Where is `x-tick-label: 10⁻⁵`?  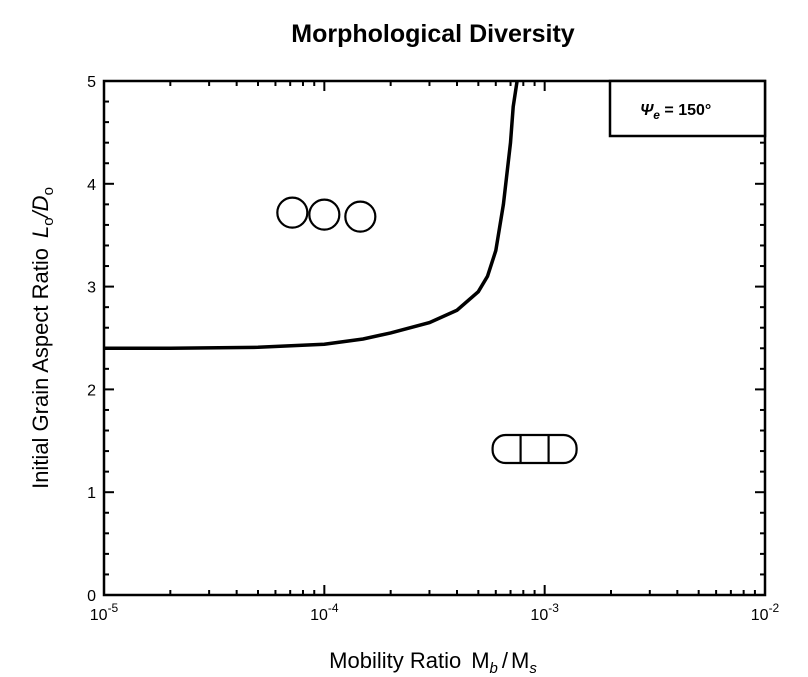 x-tick-label: 10⁻⁵ is located at coordinates (104, 612).